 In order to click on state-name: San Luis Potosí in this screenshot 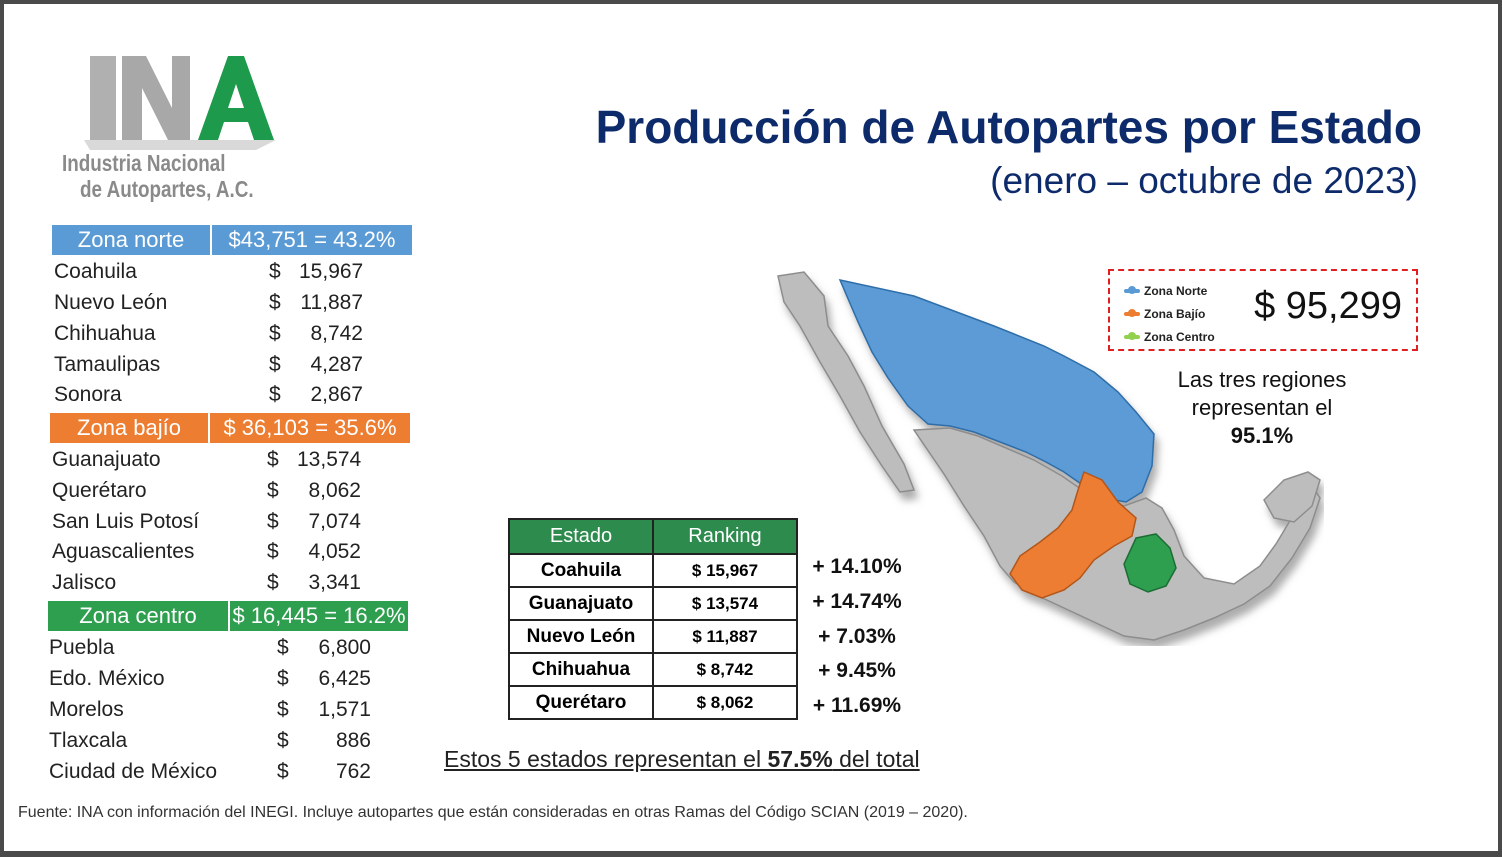, I will do `click(126, 521)`.